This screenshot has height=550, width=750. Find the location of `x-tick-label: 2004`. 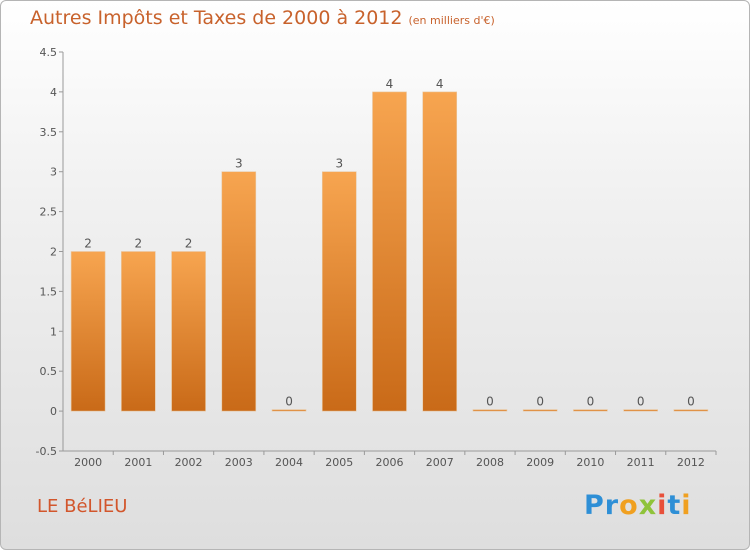

x-tick-label: 2004 is located at coordinates (289, 462).